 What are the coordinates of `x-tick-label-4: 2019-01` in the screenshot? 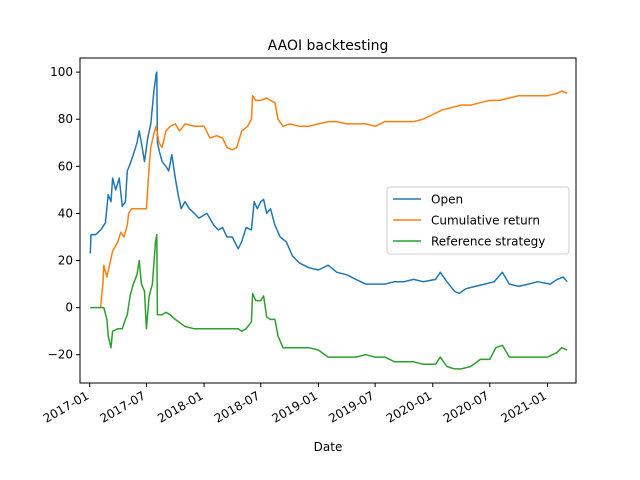 It's located at (295, 406).